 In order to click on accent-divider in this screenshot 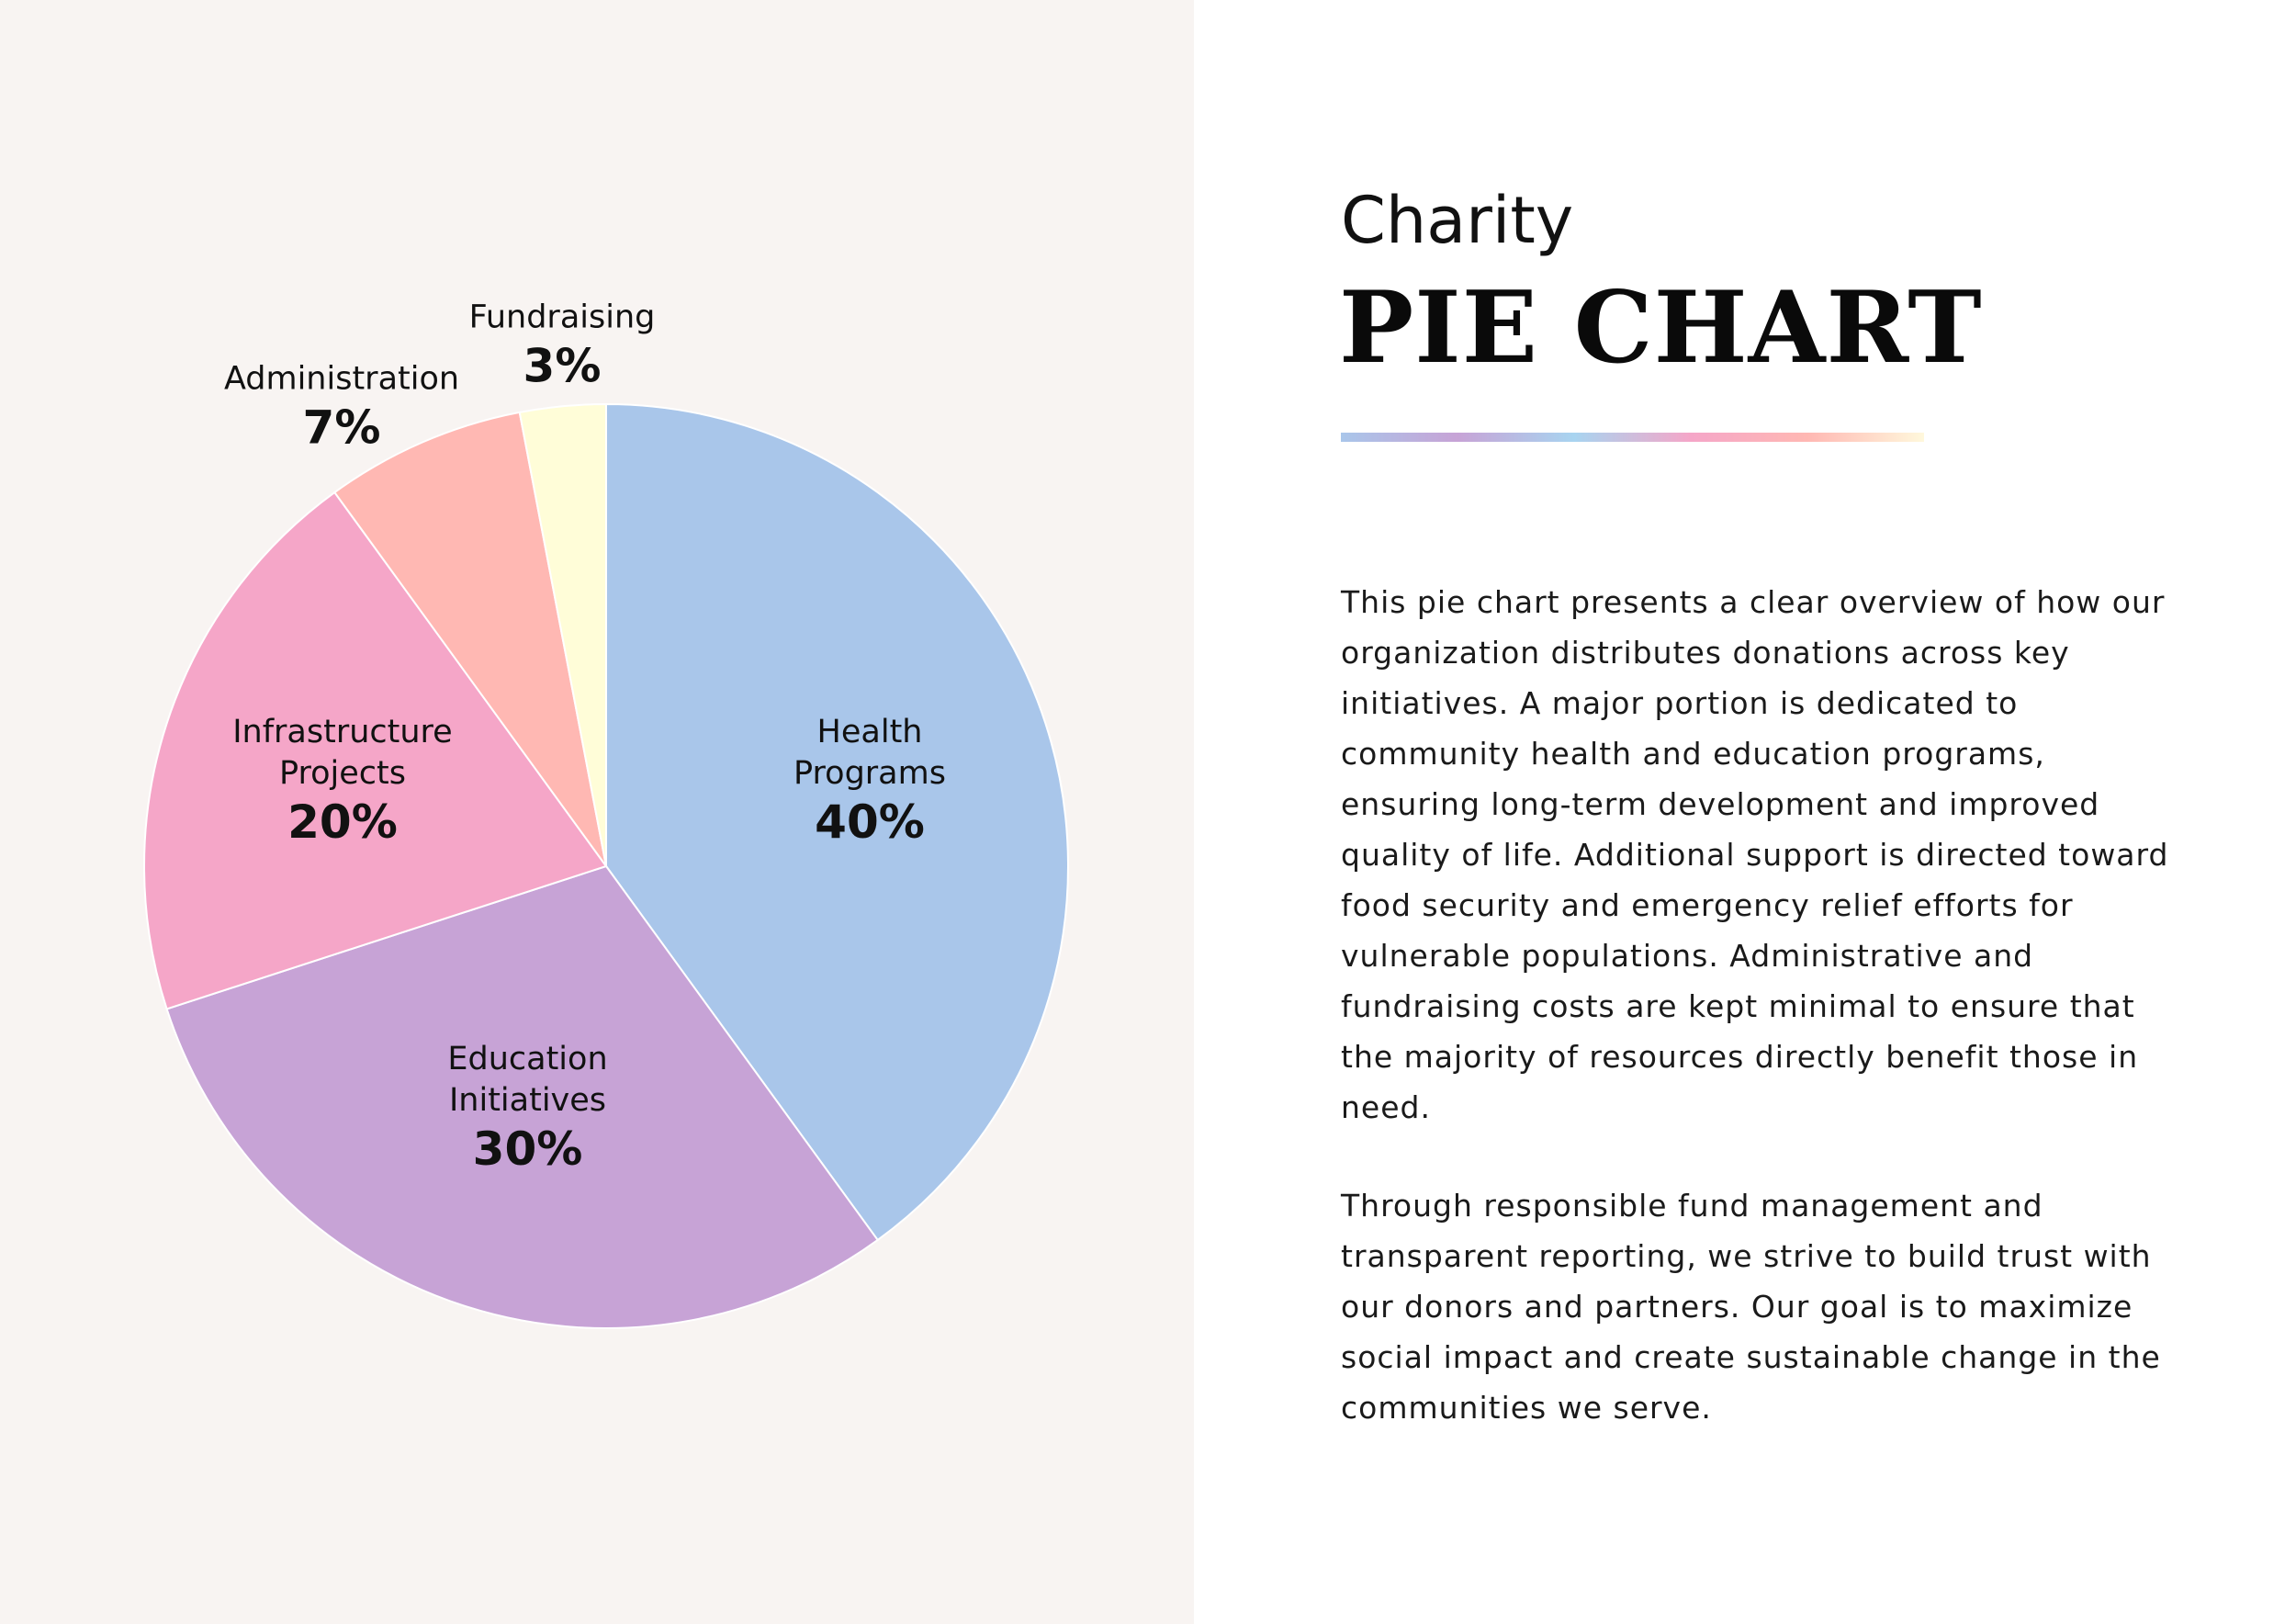, I will do `click(1633, 437)`.